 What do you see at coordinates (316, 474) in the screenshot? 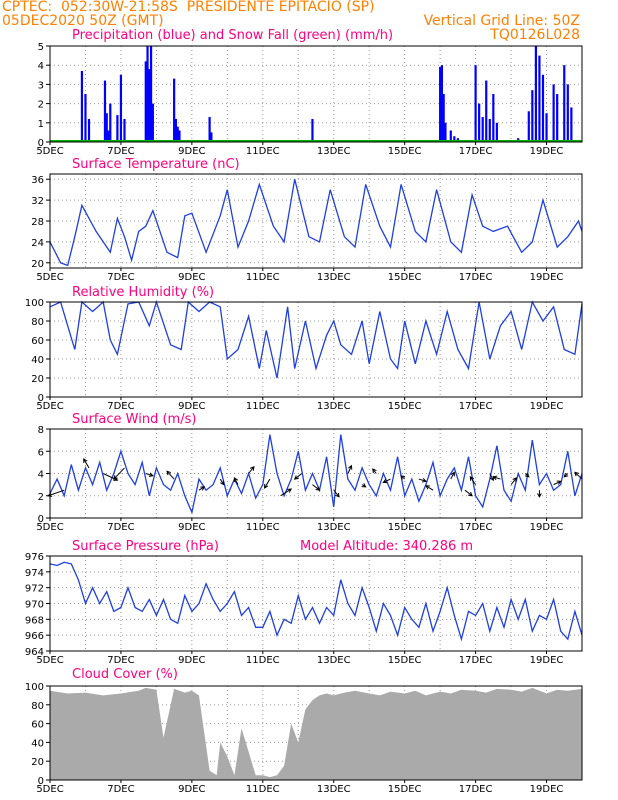
I see `surface-wind-line` at bounding box center [316, 474].